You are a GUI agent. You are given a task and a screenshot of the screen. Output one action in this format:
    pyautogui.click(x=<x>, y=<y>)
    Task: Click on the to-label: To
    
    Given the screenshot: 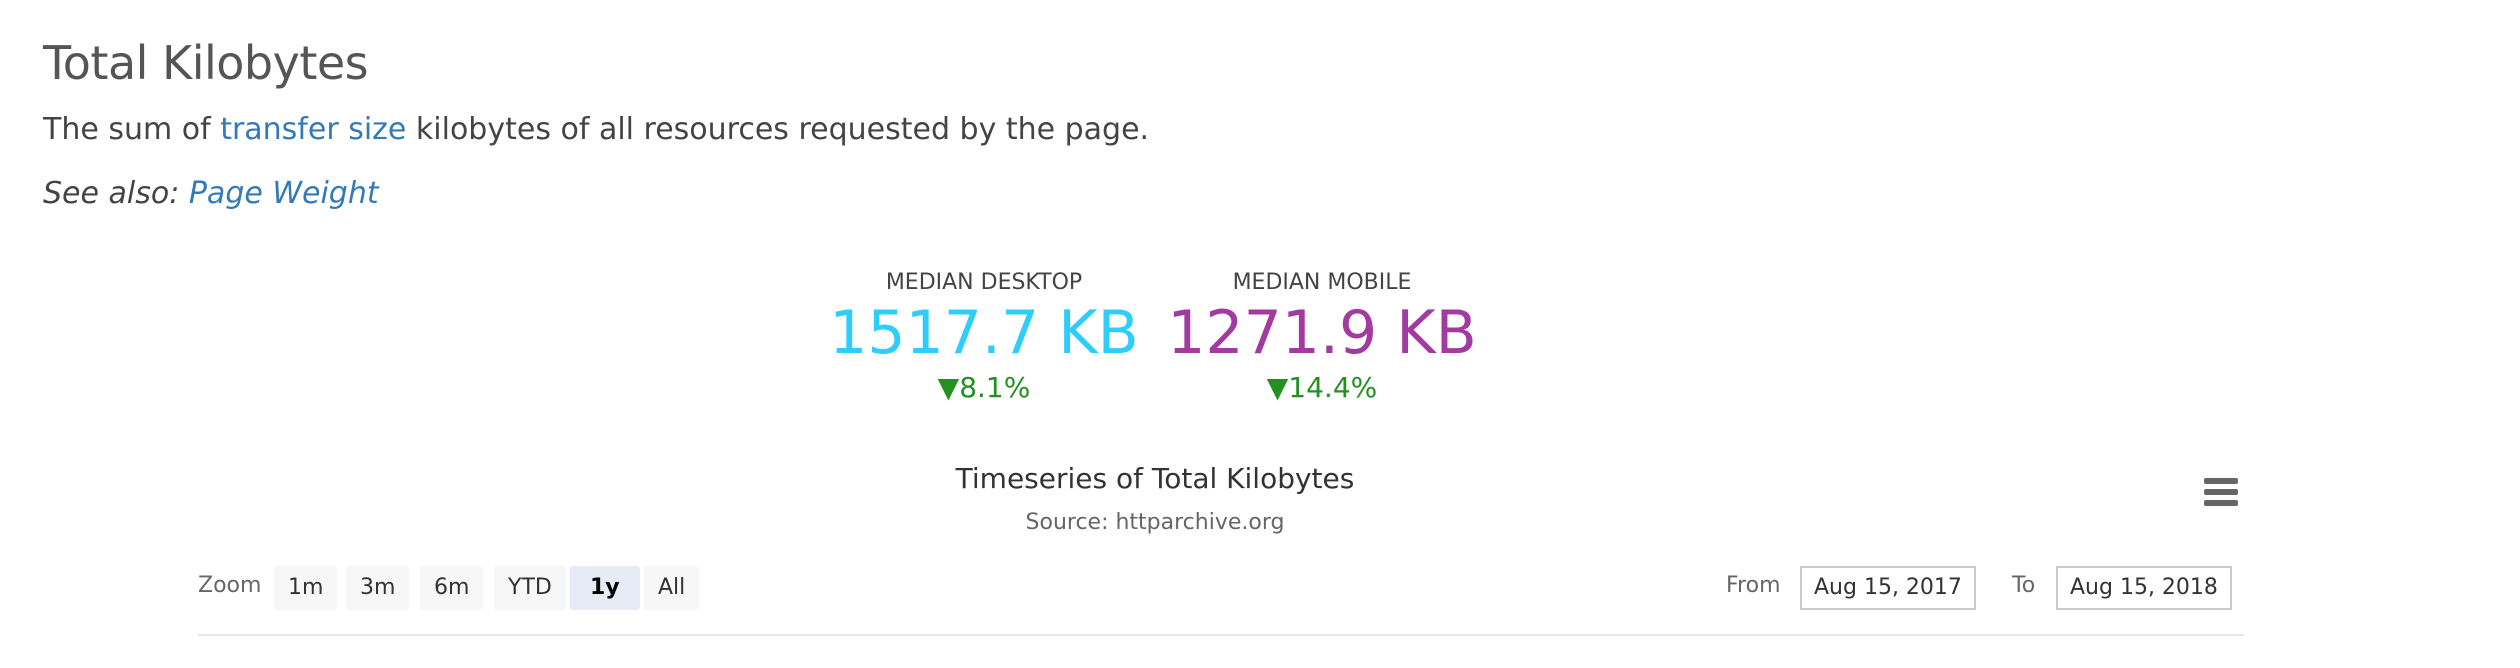 What is the action you would take?
    pyautogui.click(x=2024, y=585)
    